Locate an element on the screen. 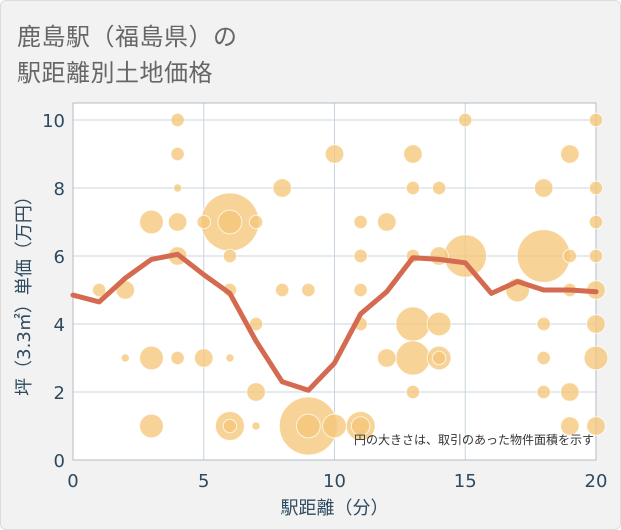 The image size is (621, 530). y-tick-label: 0 is located at coordinates (59, 461).